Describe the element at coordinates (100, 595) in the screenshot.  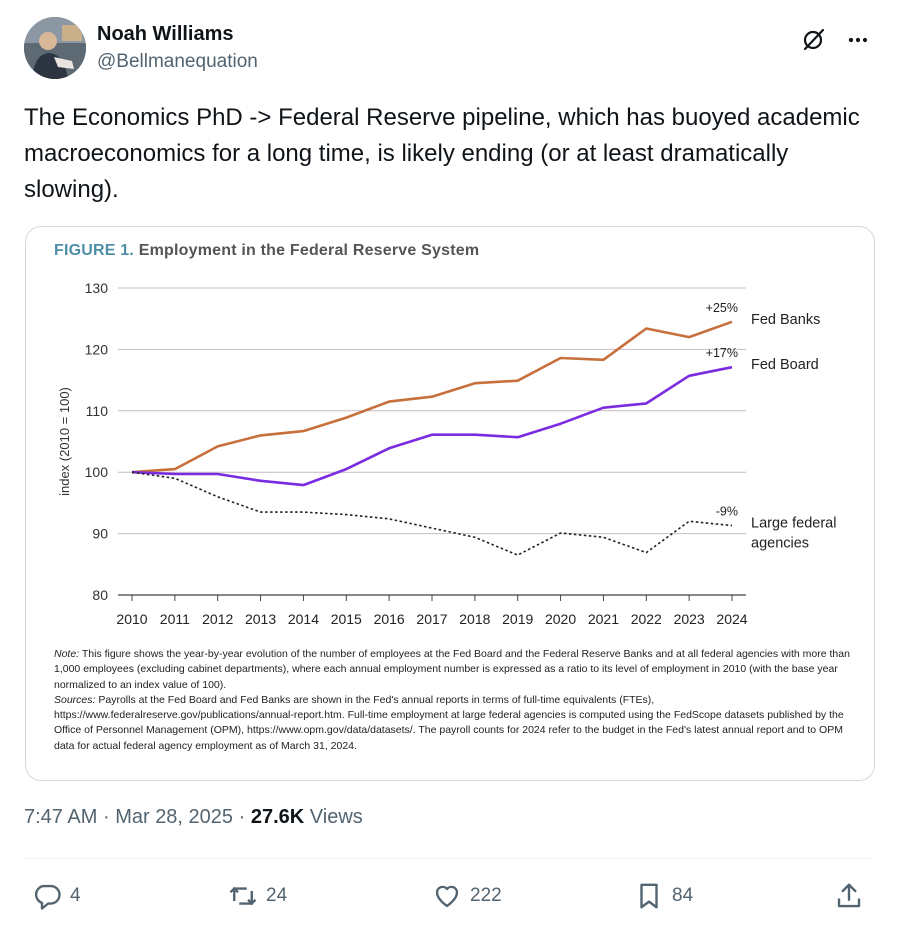
I see `y-tick-label: 80` at that location.